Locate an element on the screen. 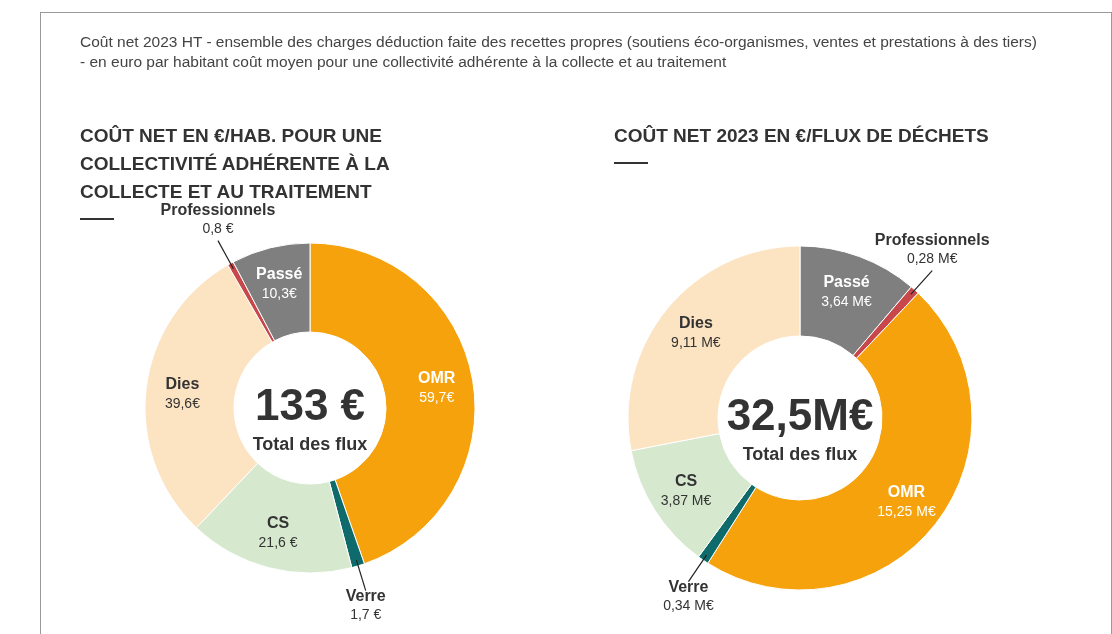  text: 32,5M€ is located at coordinates (800, 414).